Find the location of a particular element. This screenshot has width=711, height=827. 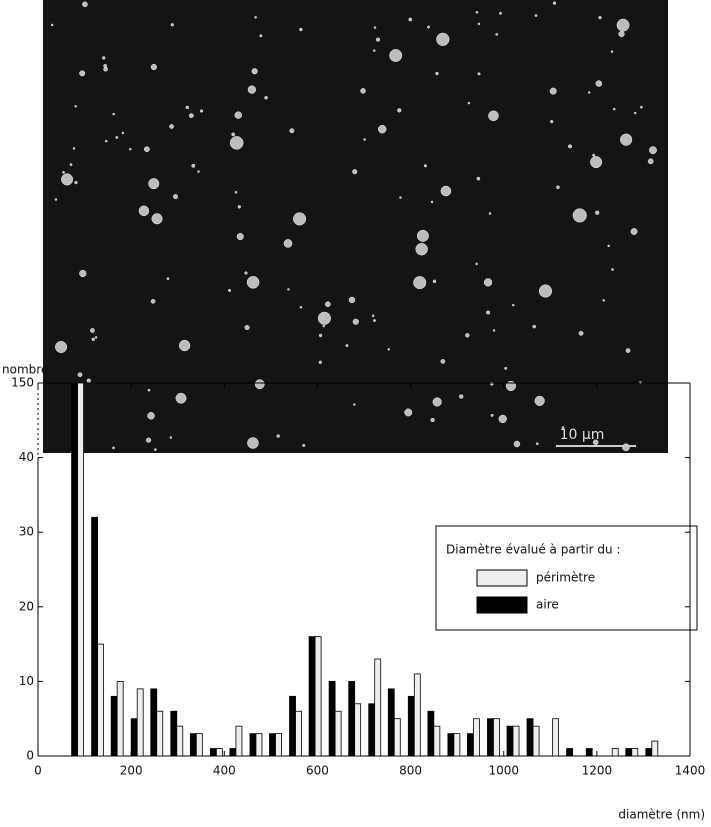

x-tick-label: 1200 is located at coordinates (597, 771).